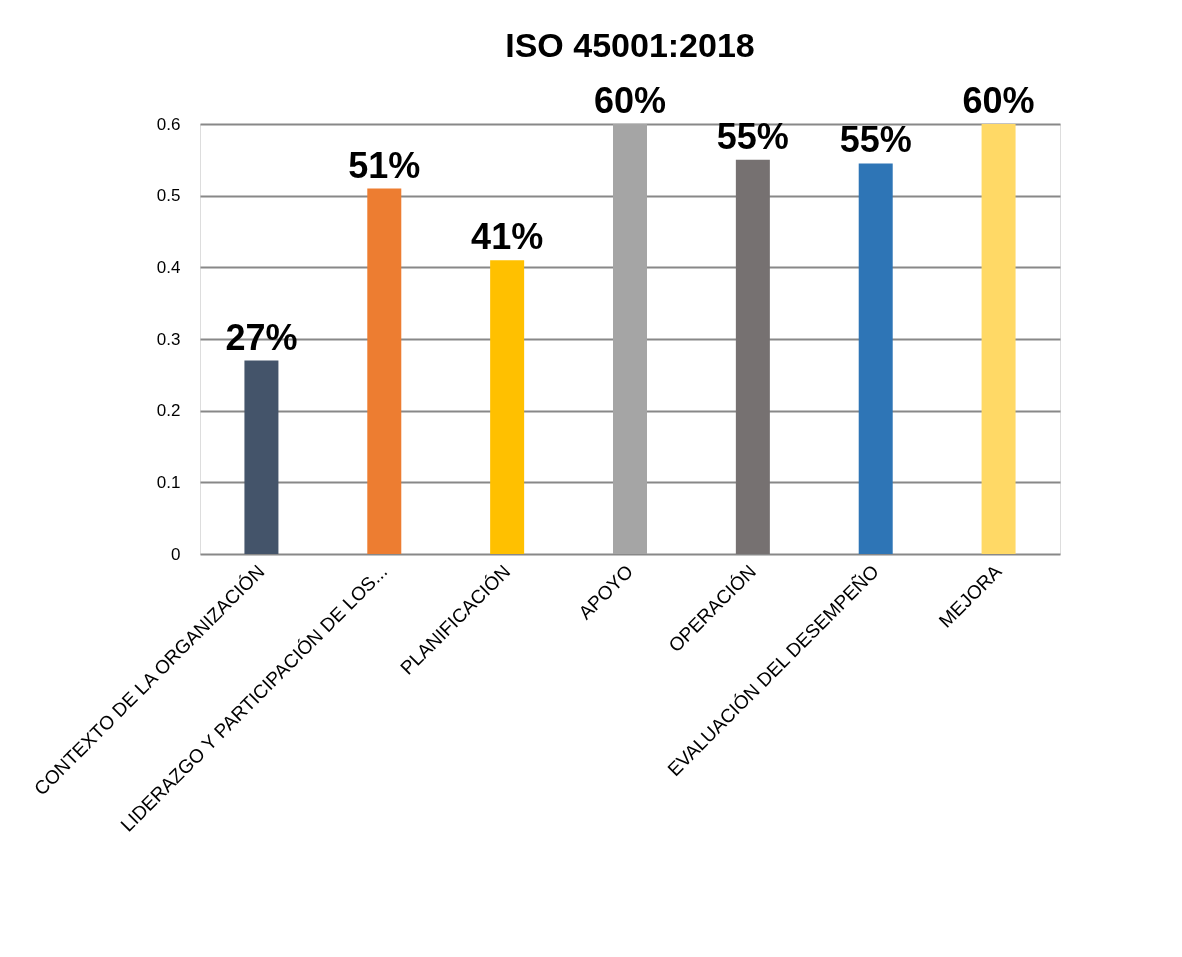  What do you see at coordinates (261, 337) in the screenshot?
I see `data-label: 27%` at bounding box center [261, 337].